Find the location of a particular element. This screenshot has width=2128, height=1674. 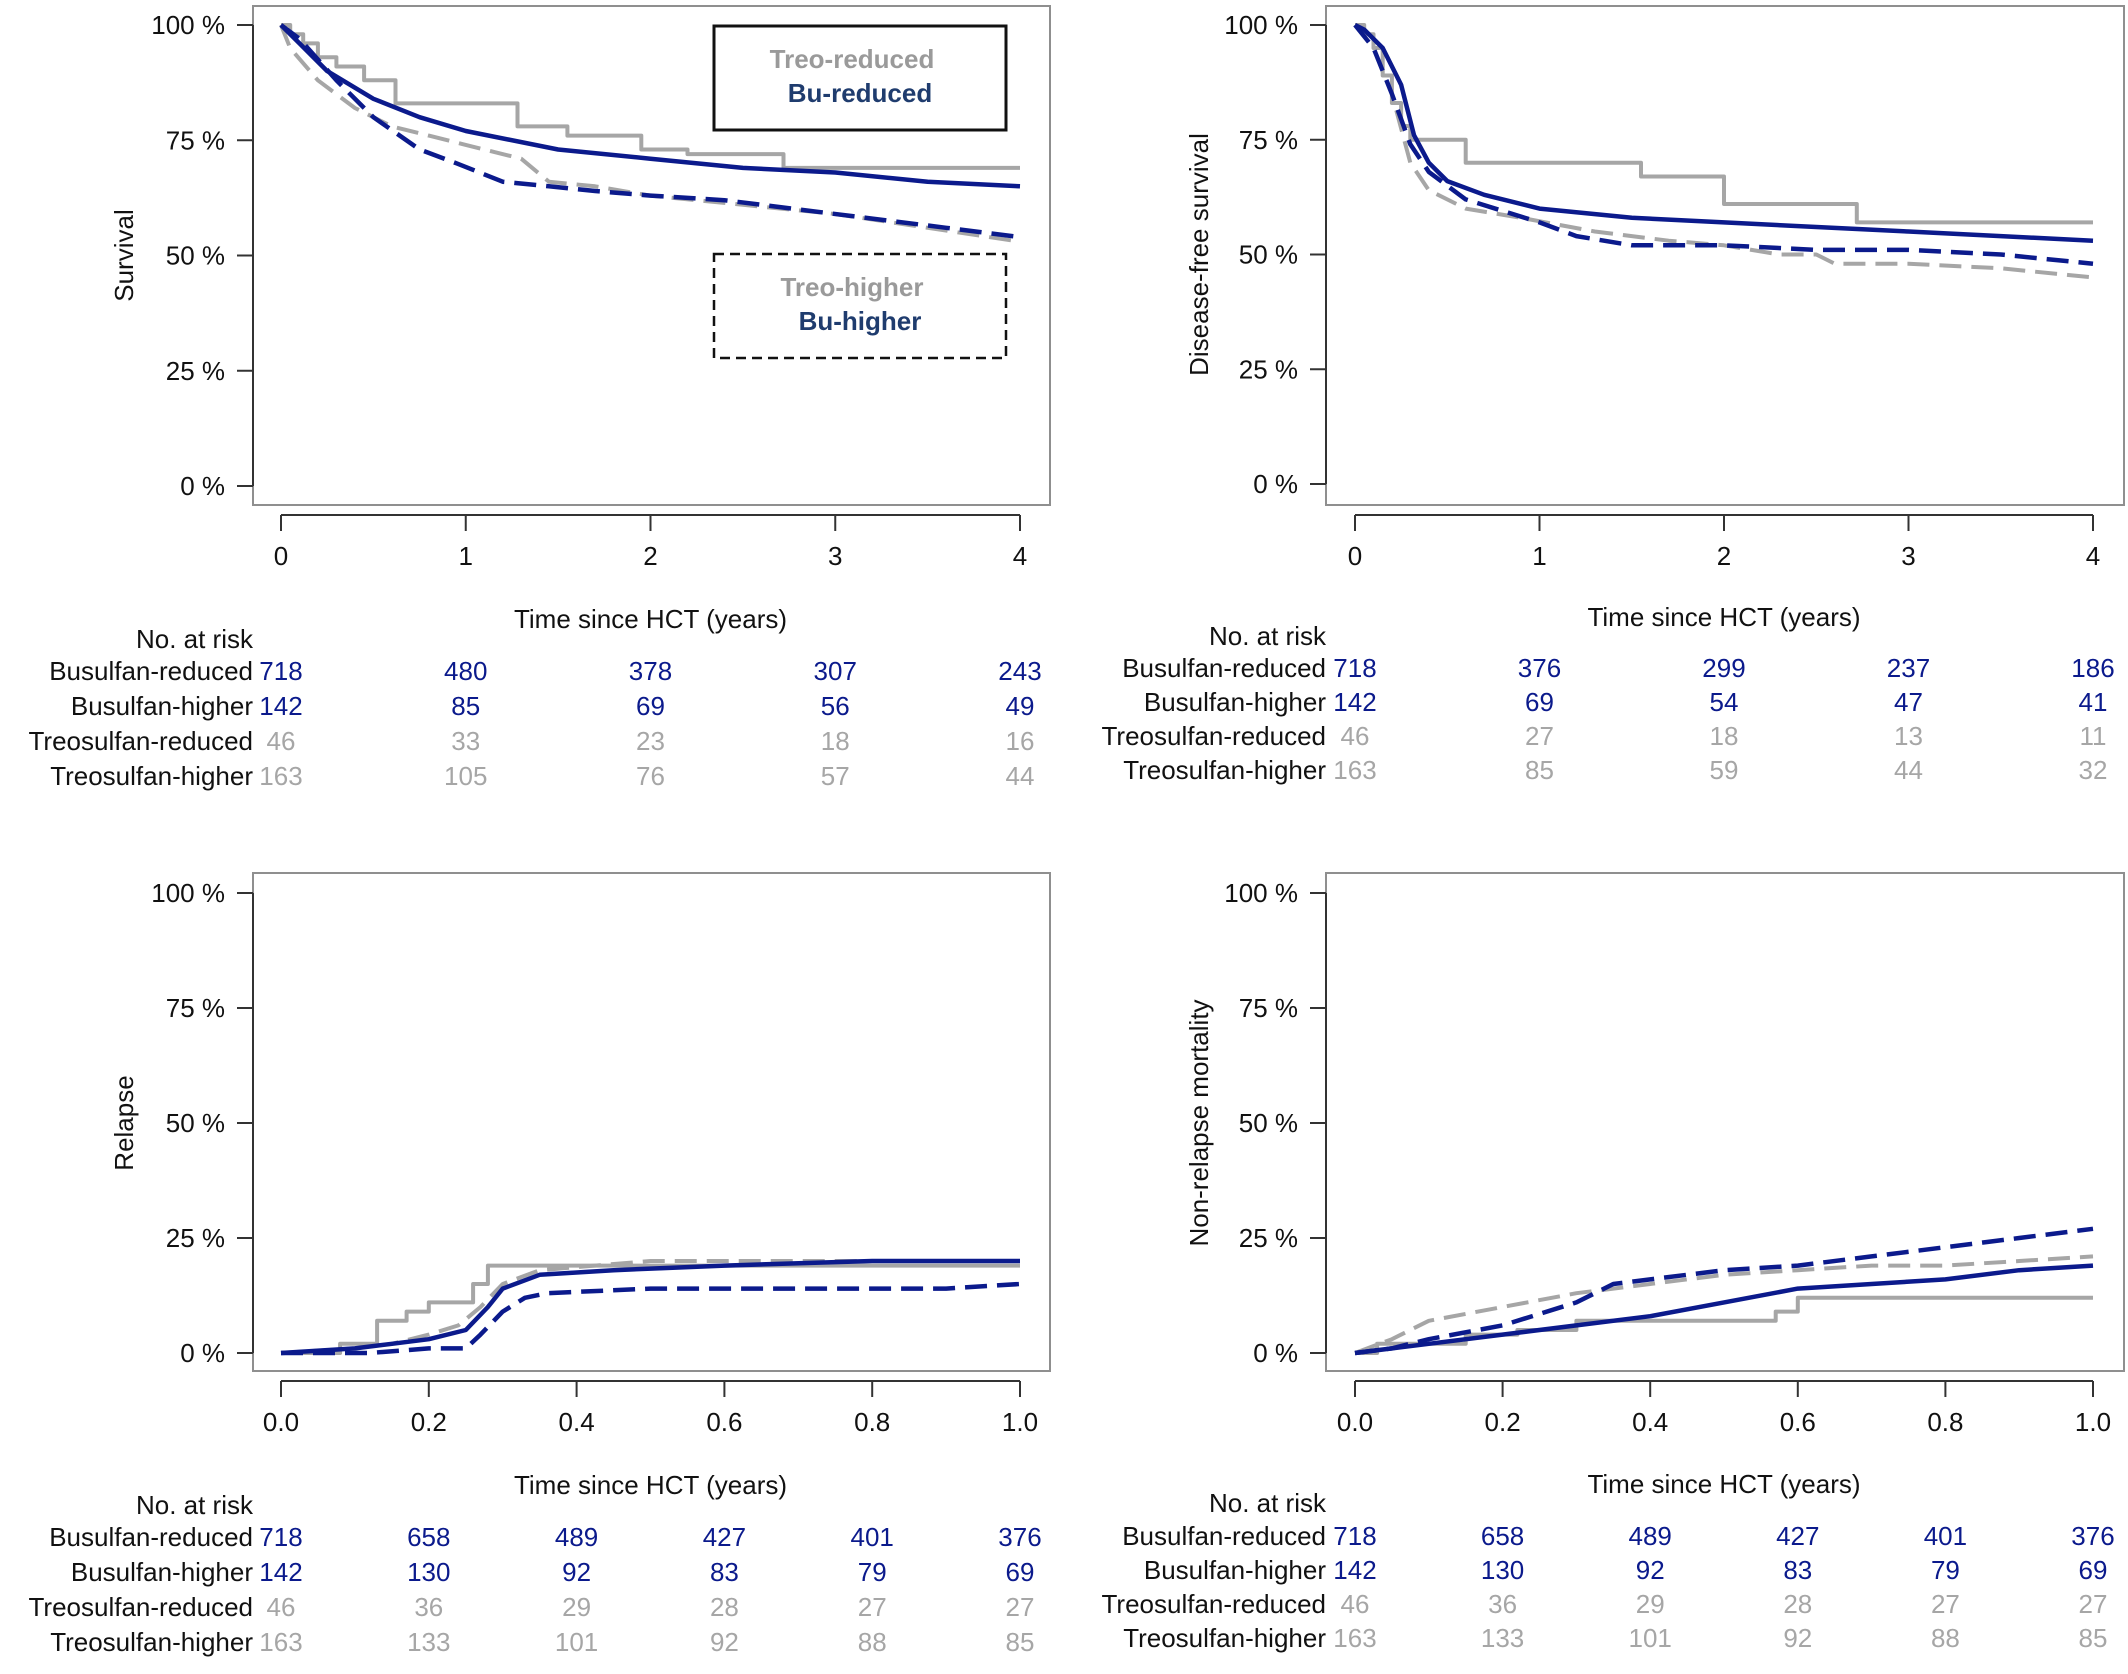

at-risk-value: 46 is located at coordinates (1355, 736).